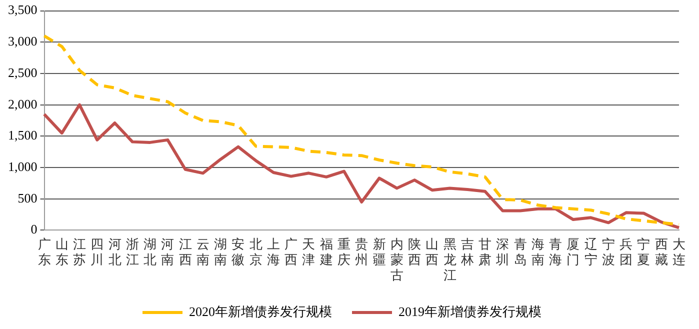 This screenshot has width=699, height=329. I want to click on y-tick-label: 2,500, so click(23, 72).